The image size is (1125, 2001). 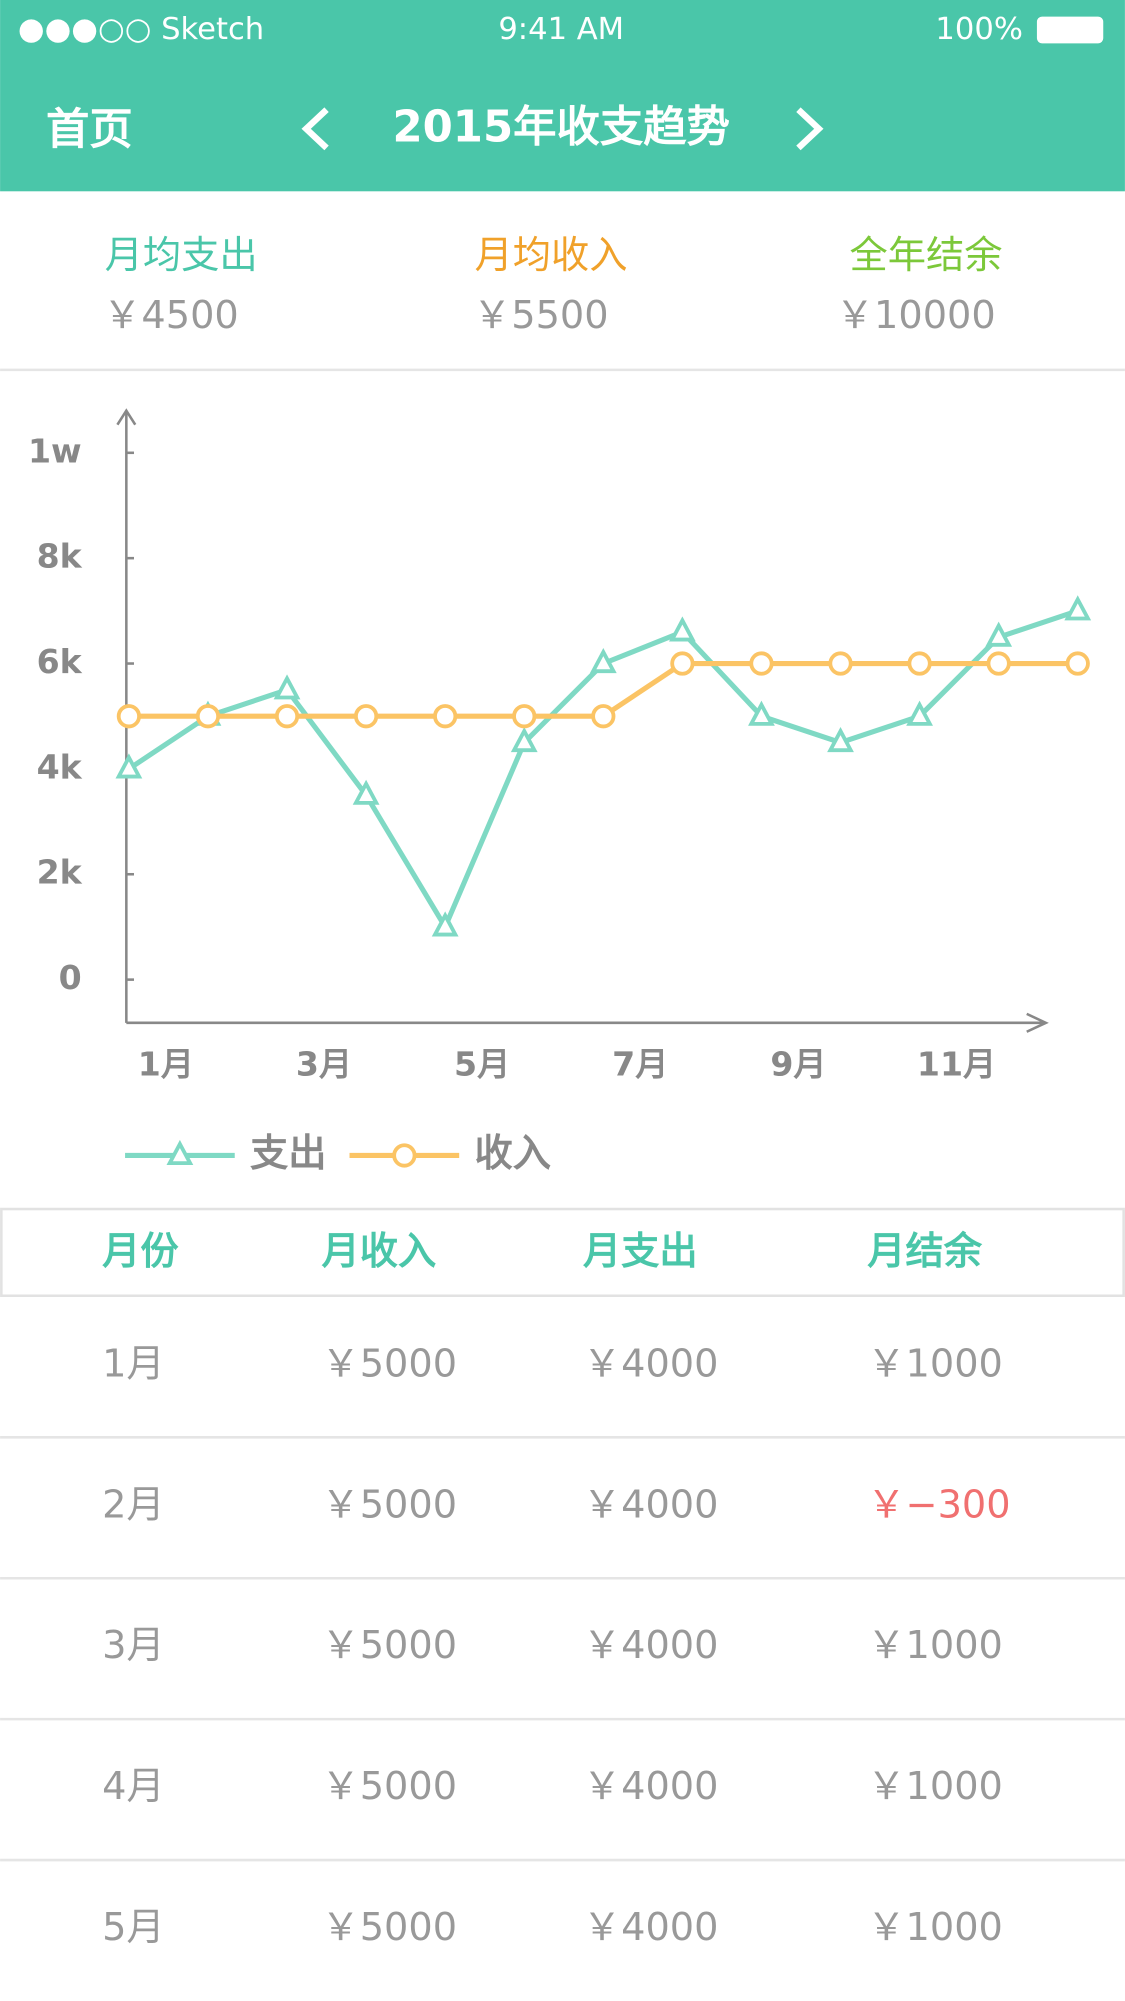 I want to click on table-header-box, so click(x=562, y=1252).